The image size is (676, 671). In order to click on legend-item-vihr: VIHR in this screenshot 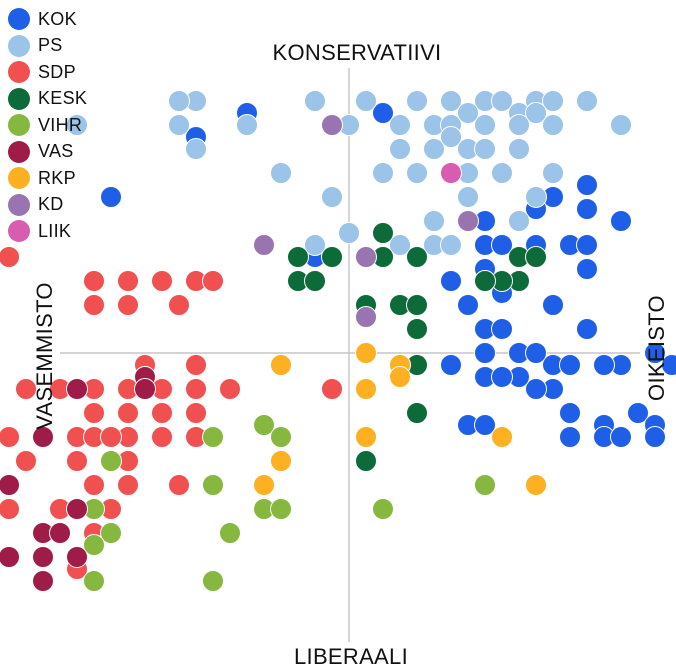, I will do `click(47, 125)`.